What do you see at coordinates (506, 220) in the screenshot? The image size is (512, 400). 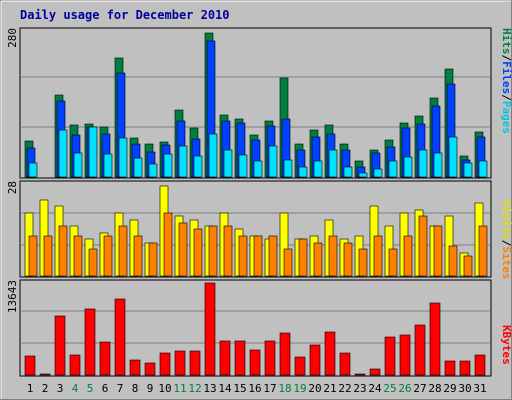 I see `legend-visits: Visits` at bounding box center [506, 220].